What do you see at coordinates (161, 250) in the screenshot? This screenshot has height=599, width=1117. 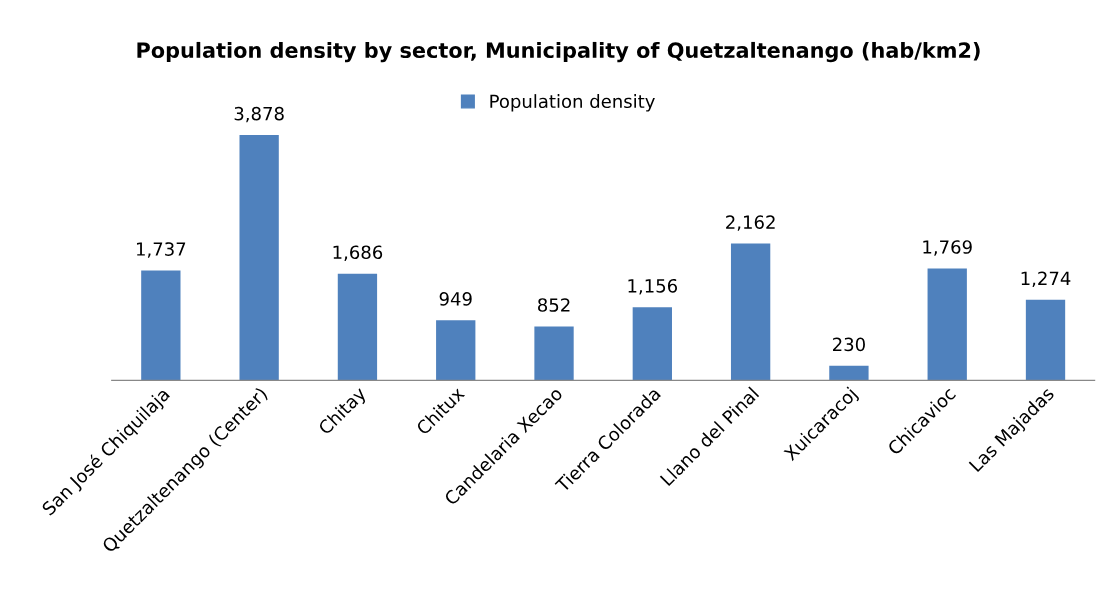 I see `data-label: 1,737` at bounding box center [161, 250].